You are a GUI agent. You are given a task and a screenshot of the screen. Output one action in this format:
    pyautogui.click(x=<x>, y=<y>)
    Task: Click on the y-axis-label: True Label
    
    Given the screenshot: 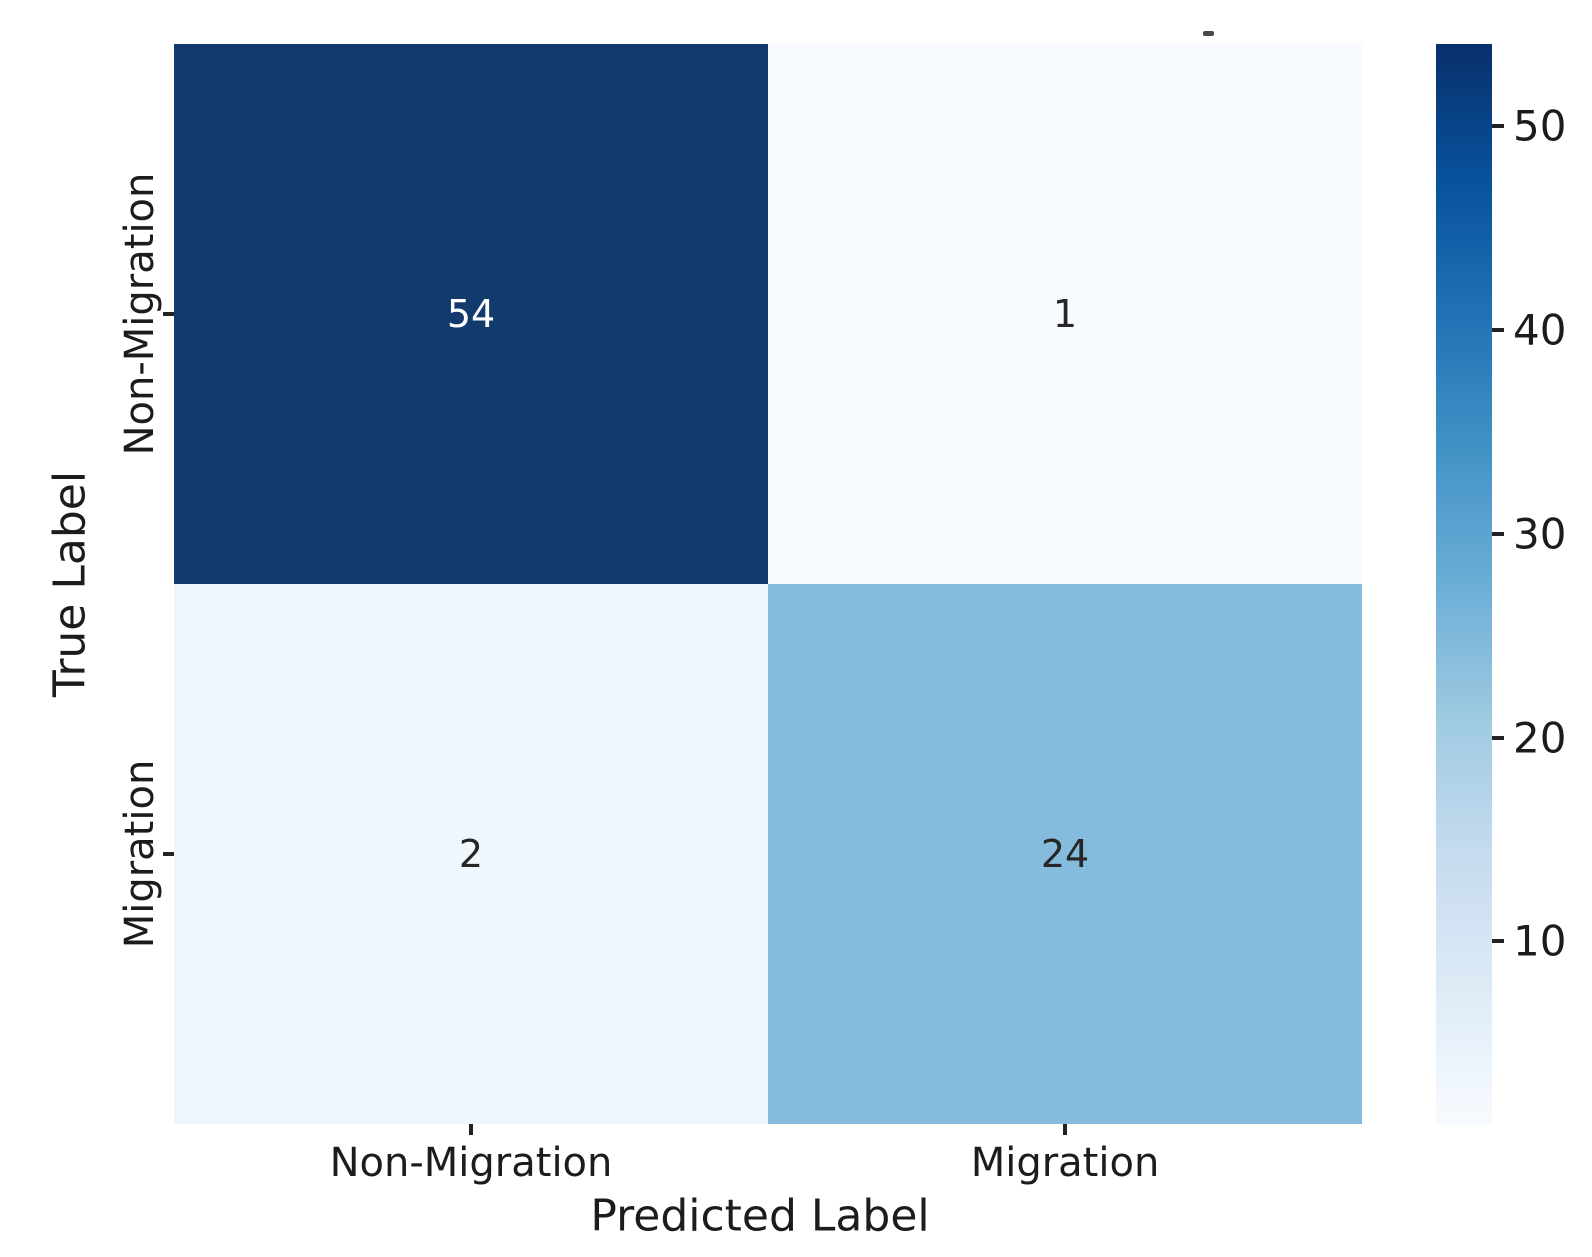 What is the action you would take?
    pyautogui.click(x=70, y=584)
    